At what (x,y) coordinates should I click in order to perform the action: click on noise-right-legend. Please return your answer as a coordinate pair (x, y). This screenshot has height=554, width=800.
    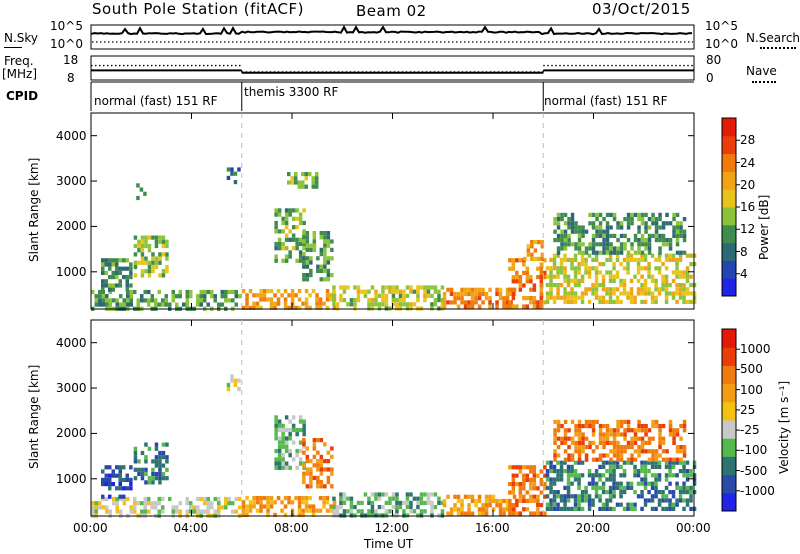
    Looking at the image, I should click on (778, 48).